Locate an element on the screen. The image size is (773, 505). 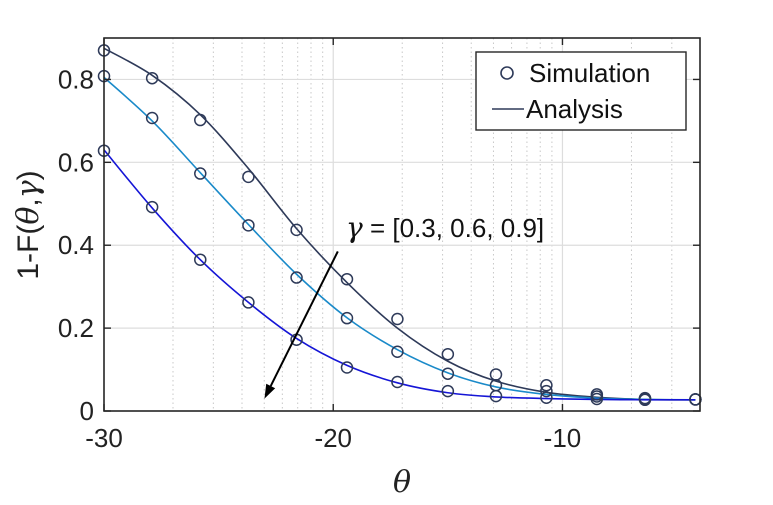
y-tick-label: 0.4 is located at coordinates (76, 245).